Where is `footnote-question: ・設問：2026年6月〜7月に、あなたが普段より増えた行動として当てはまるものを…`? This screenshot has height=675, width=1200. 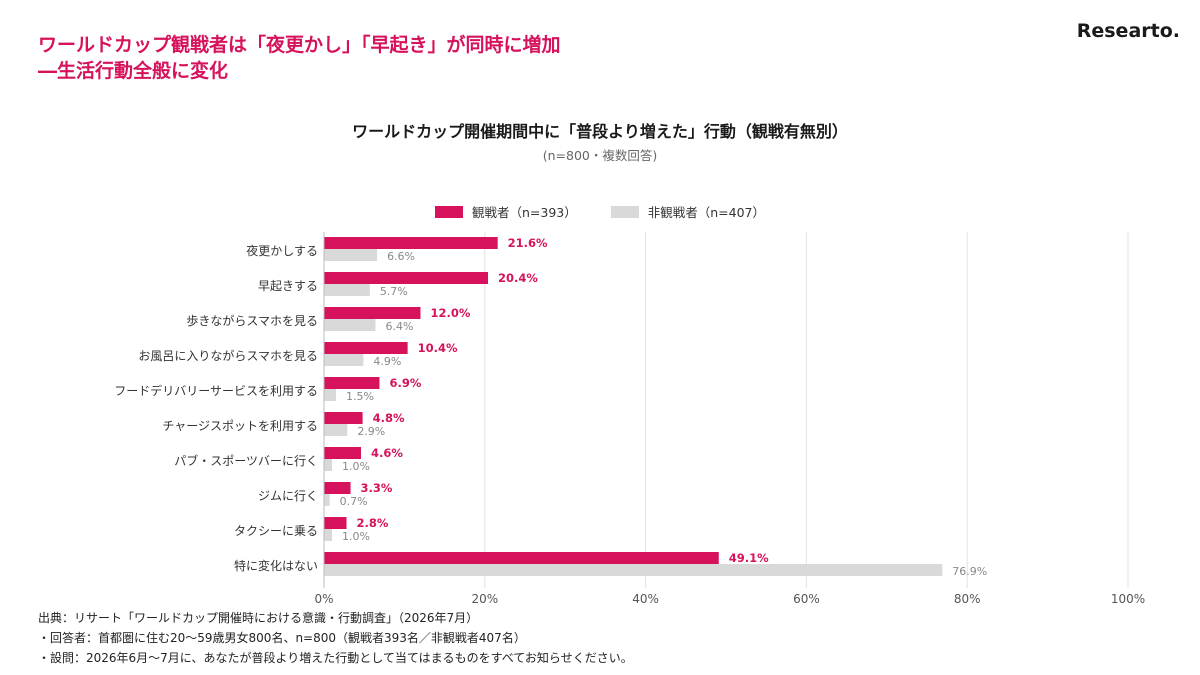
footnote-question: ・設問：2026年6月〜7月に、あなたが普段より増えた行動として当てはまるものを… is located at coordinates (335, 658).